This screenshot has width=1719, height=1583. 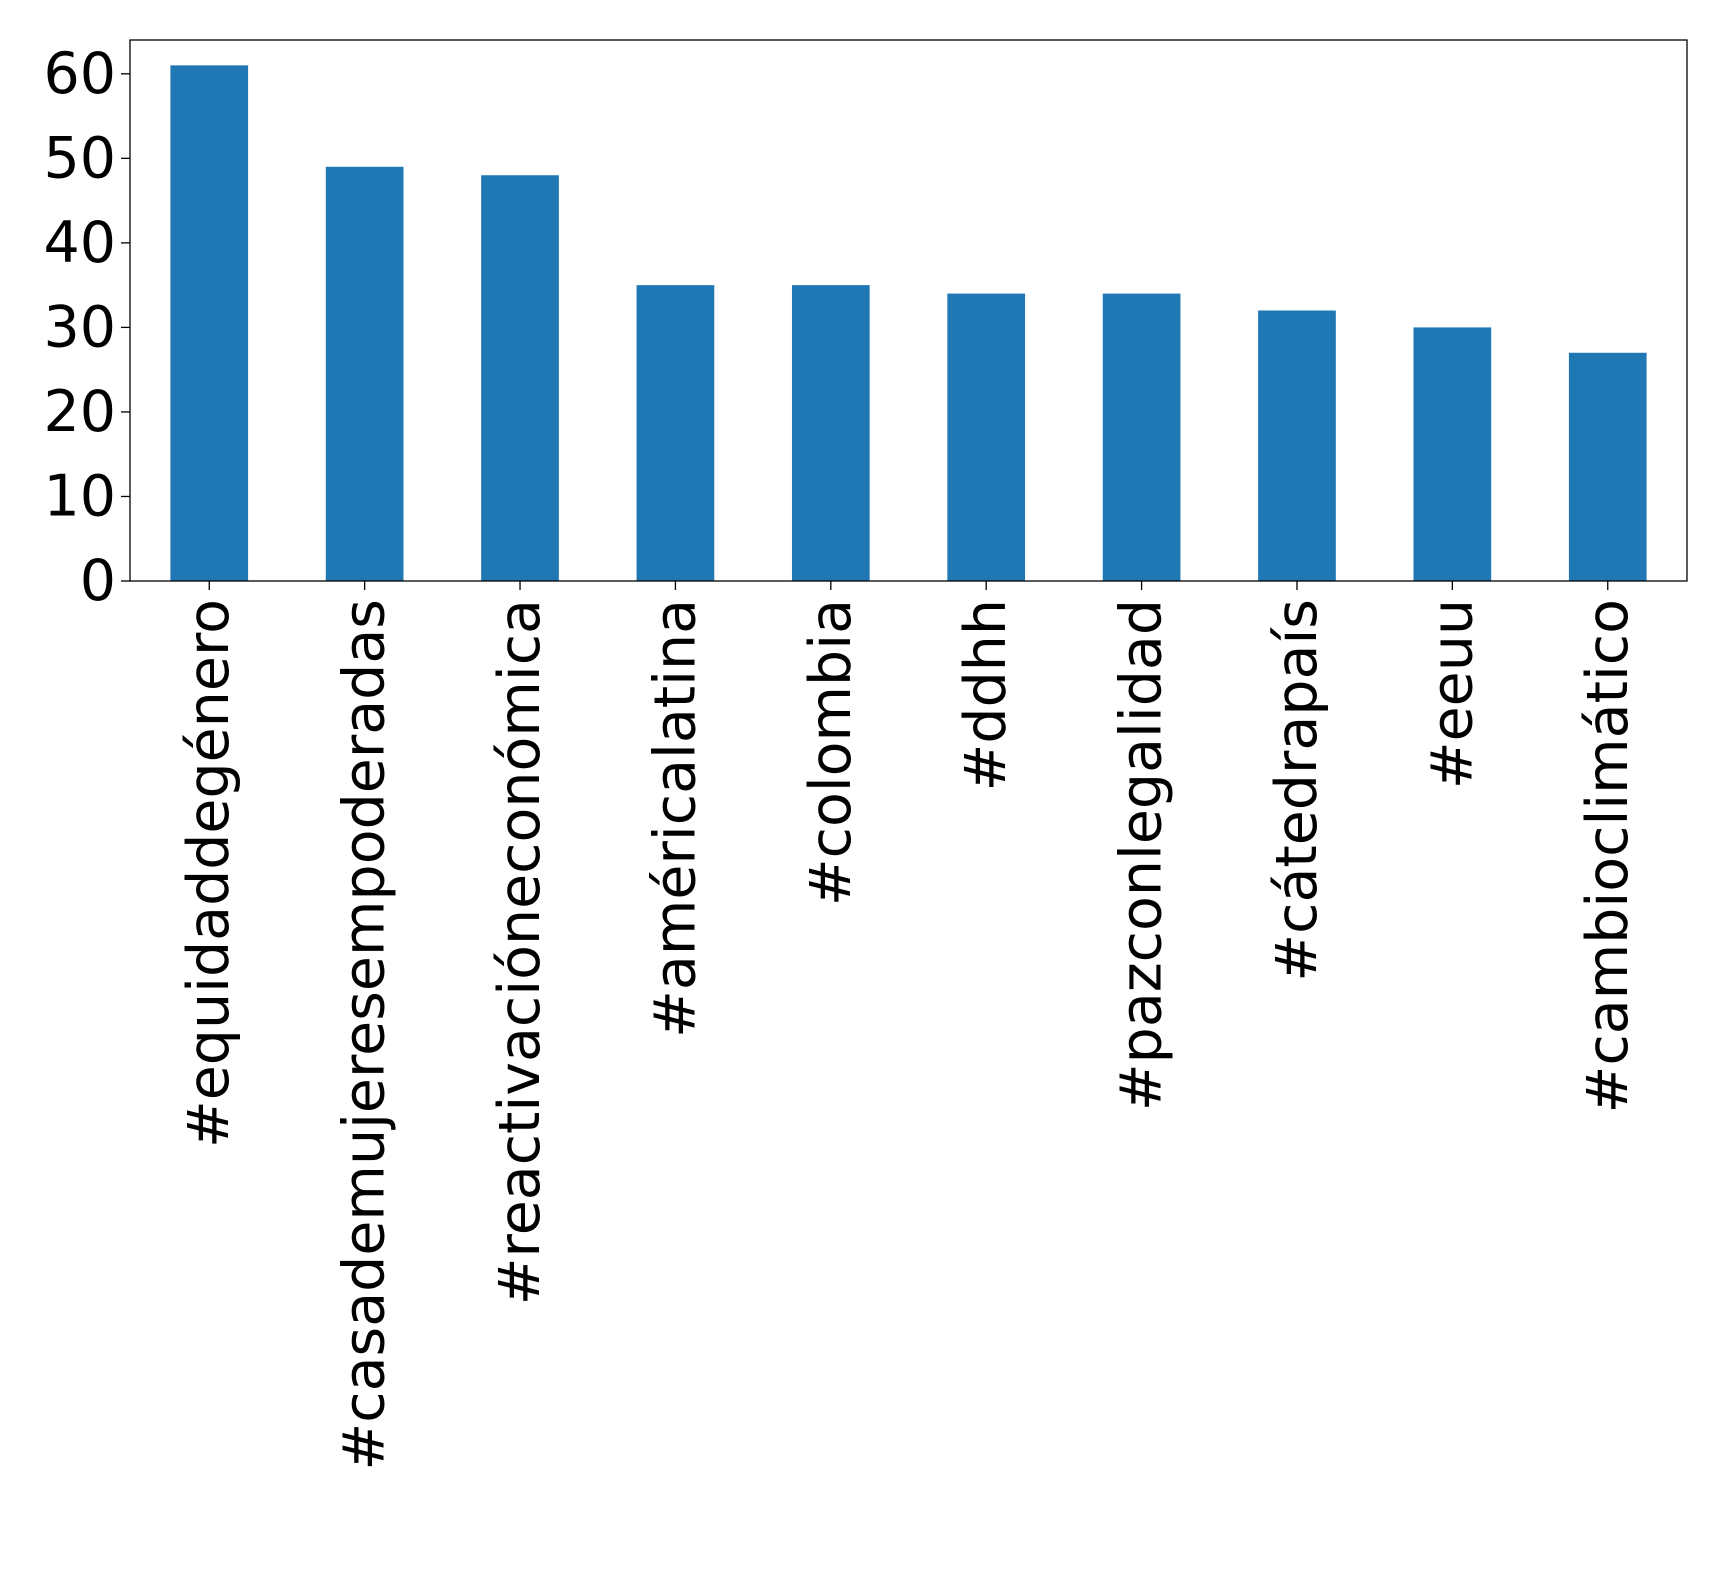 What do you see at coordinates (831, 752) in the screenshot?
I see `x-tick-label: #colombia` at bounding box center [831, 752].